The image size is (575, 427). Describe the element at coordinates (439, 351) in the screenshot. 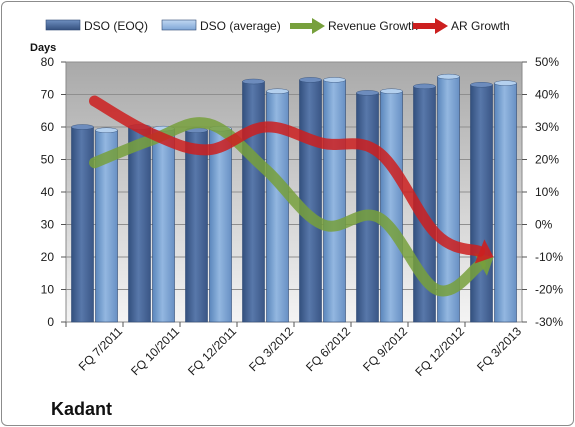

I see `x-tick-label: FQ 12/2012` at that location.